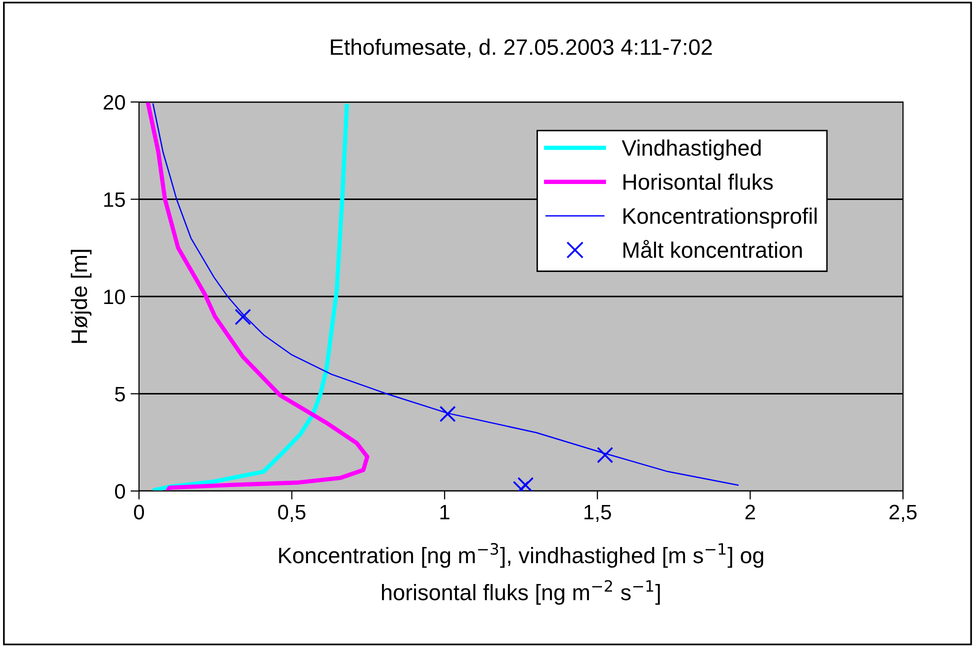 The height and width of the screenshot is (647, 975). Describe the element at coordinates (120, 394) in the screenshot. I see `y-tick-label: 5` at that location.